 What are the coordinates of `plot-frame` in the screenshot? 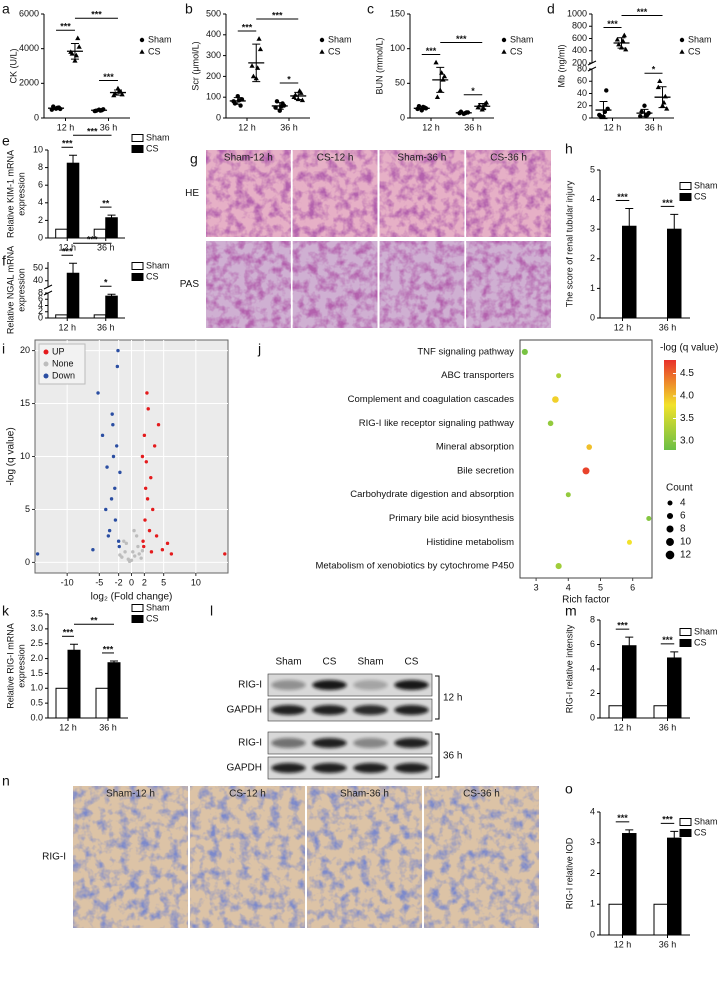 It's located at (586, 459).